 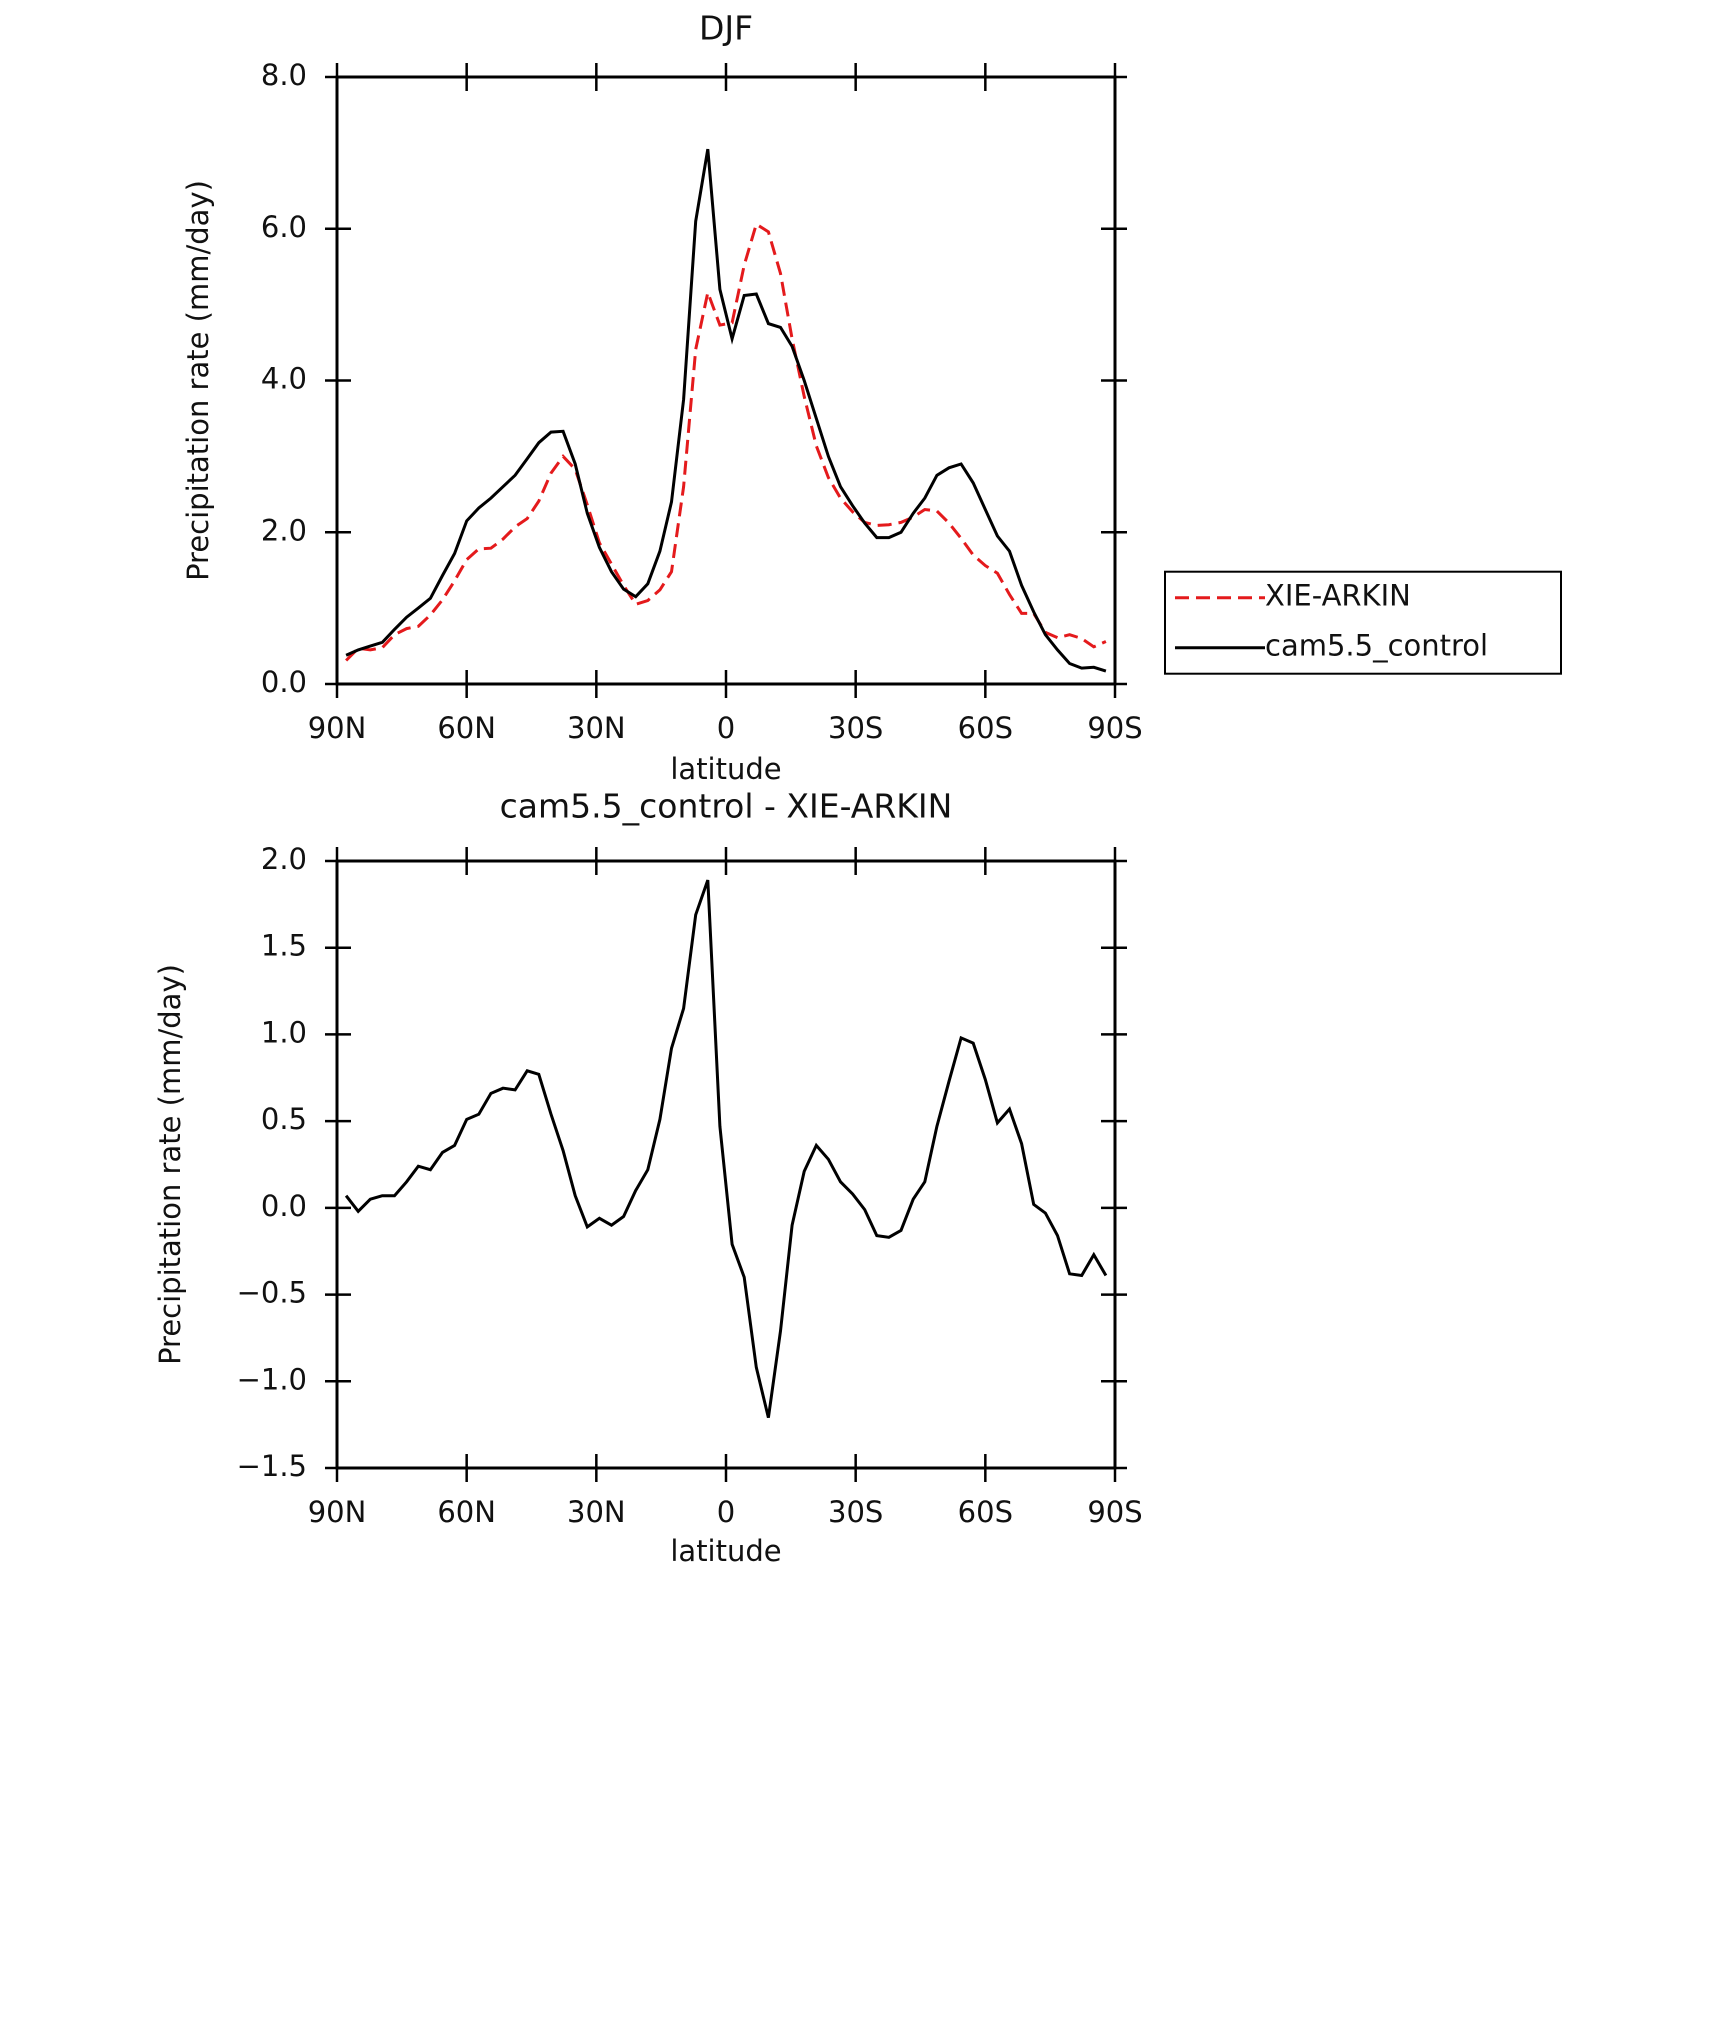 I want to click on y-tick-label: 1.5, so click(x=284, y=946).